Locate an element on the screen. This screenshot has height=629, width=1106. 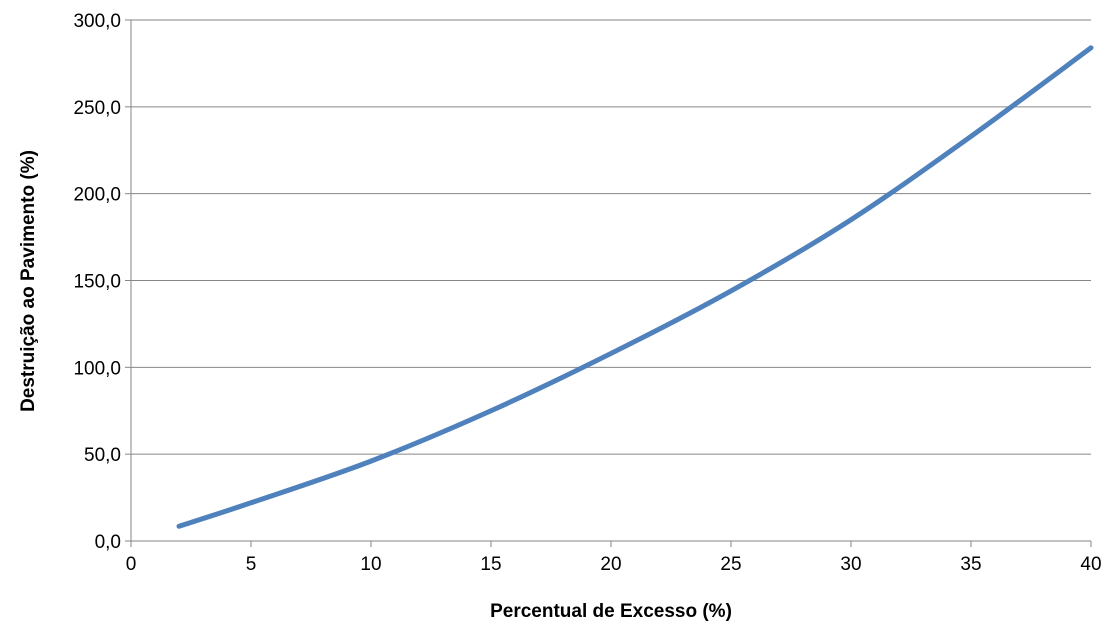
y-tick-label: 50,0 is located at coordinates (102, 455).